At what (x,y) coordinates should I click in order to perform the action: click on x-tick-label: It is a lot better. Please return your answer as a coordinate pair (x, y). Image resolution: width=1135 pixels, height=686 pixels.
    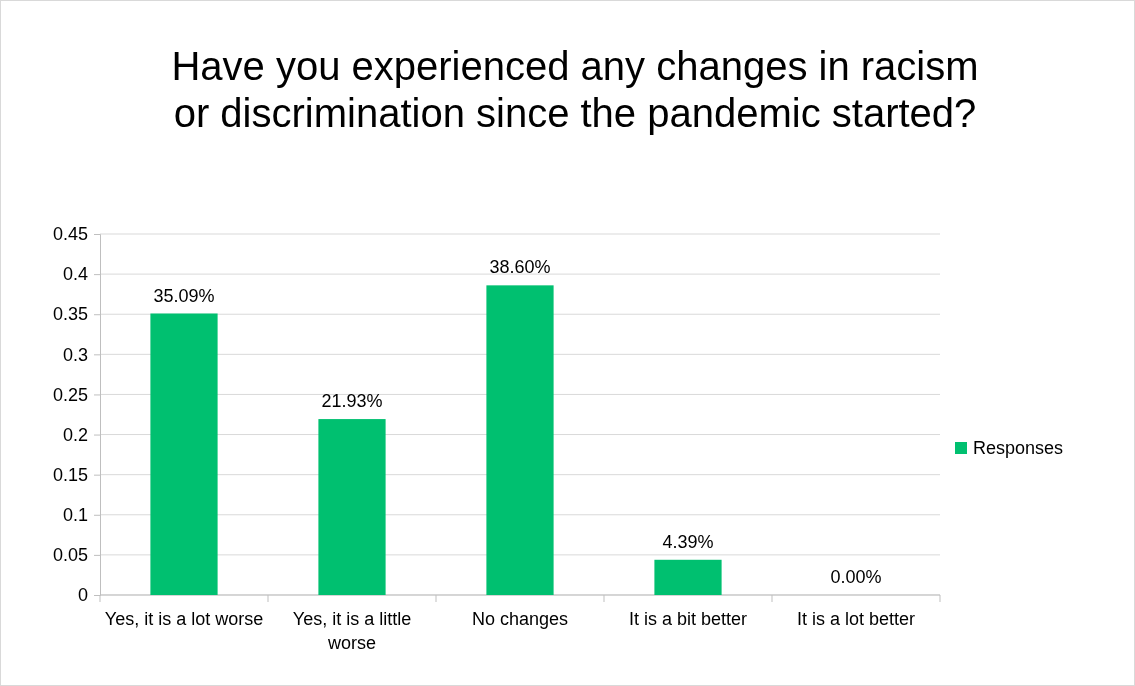
    Looking at the image, I should click on (856, 619).